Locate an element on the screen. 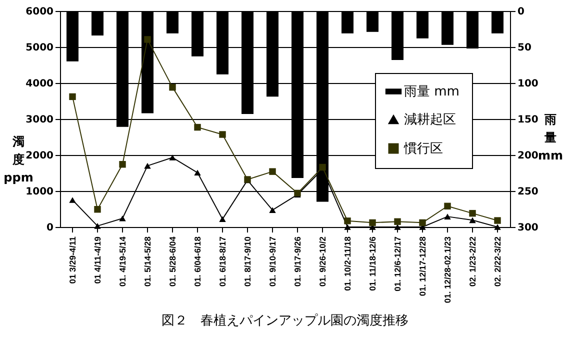 This screenshot has width=563, height=342. x-tick-label: 01. 11/18-12/6 is located at coordinates (373, 263).